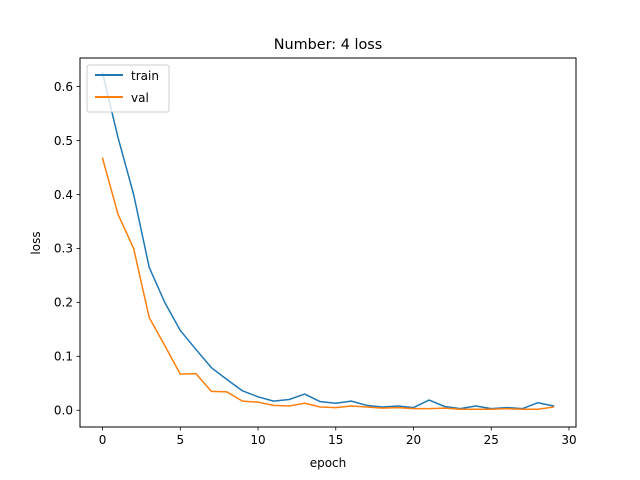 This screenshot has height=480, width=640. Describe the element at coordinates (335, 440) in the screenshot. I see `x-tick-label: 15` at that location.